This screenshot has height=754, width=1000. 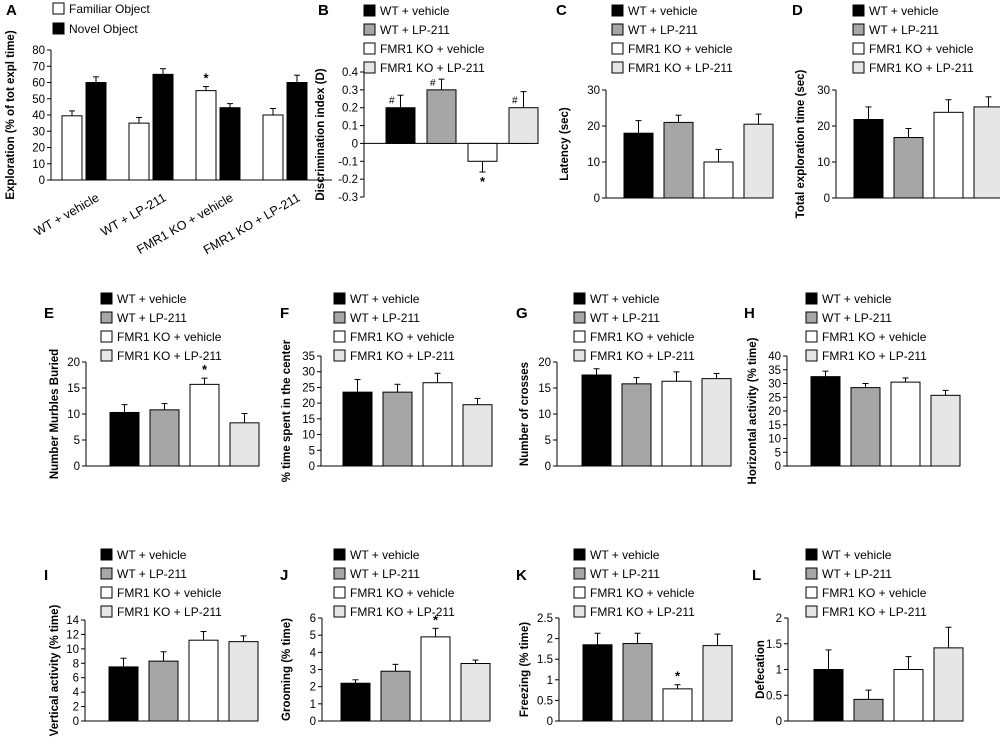 What do you see at coordinates (205, 369) in the screenshot?
I see `significance-mark-e-2: *` at bounding box center [205, 369].